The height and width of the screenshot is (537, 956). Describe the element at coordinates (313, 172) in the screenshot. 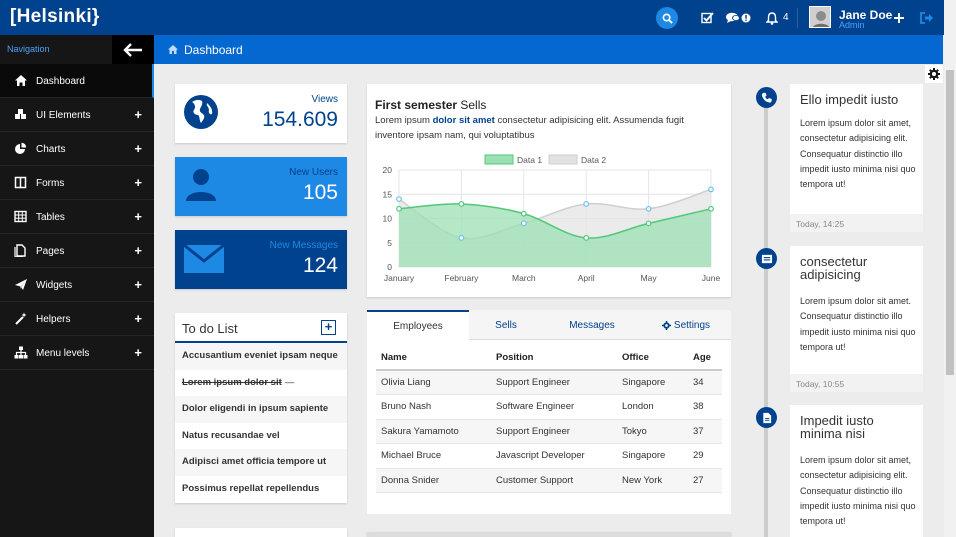

I see `stat-label: New Users` at that location.